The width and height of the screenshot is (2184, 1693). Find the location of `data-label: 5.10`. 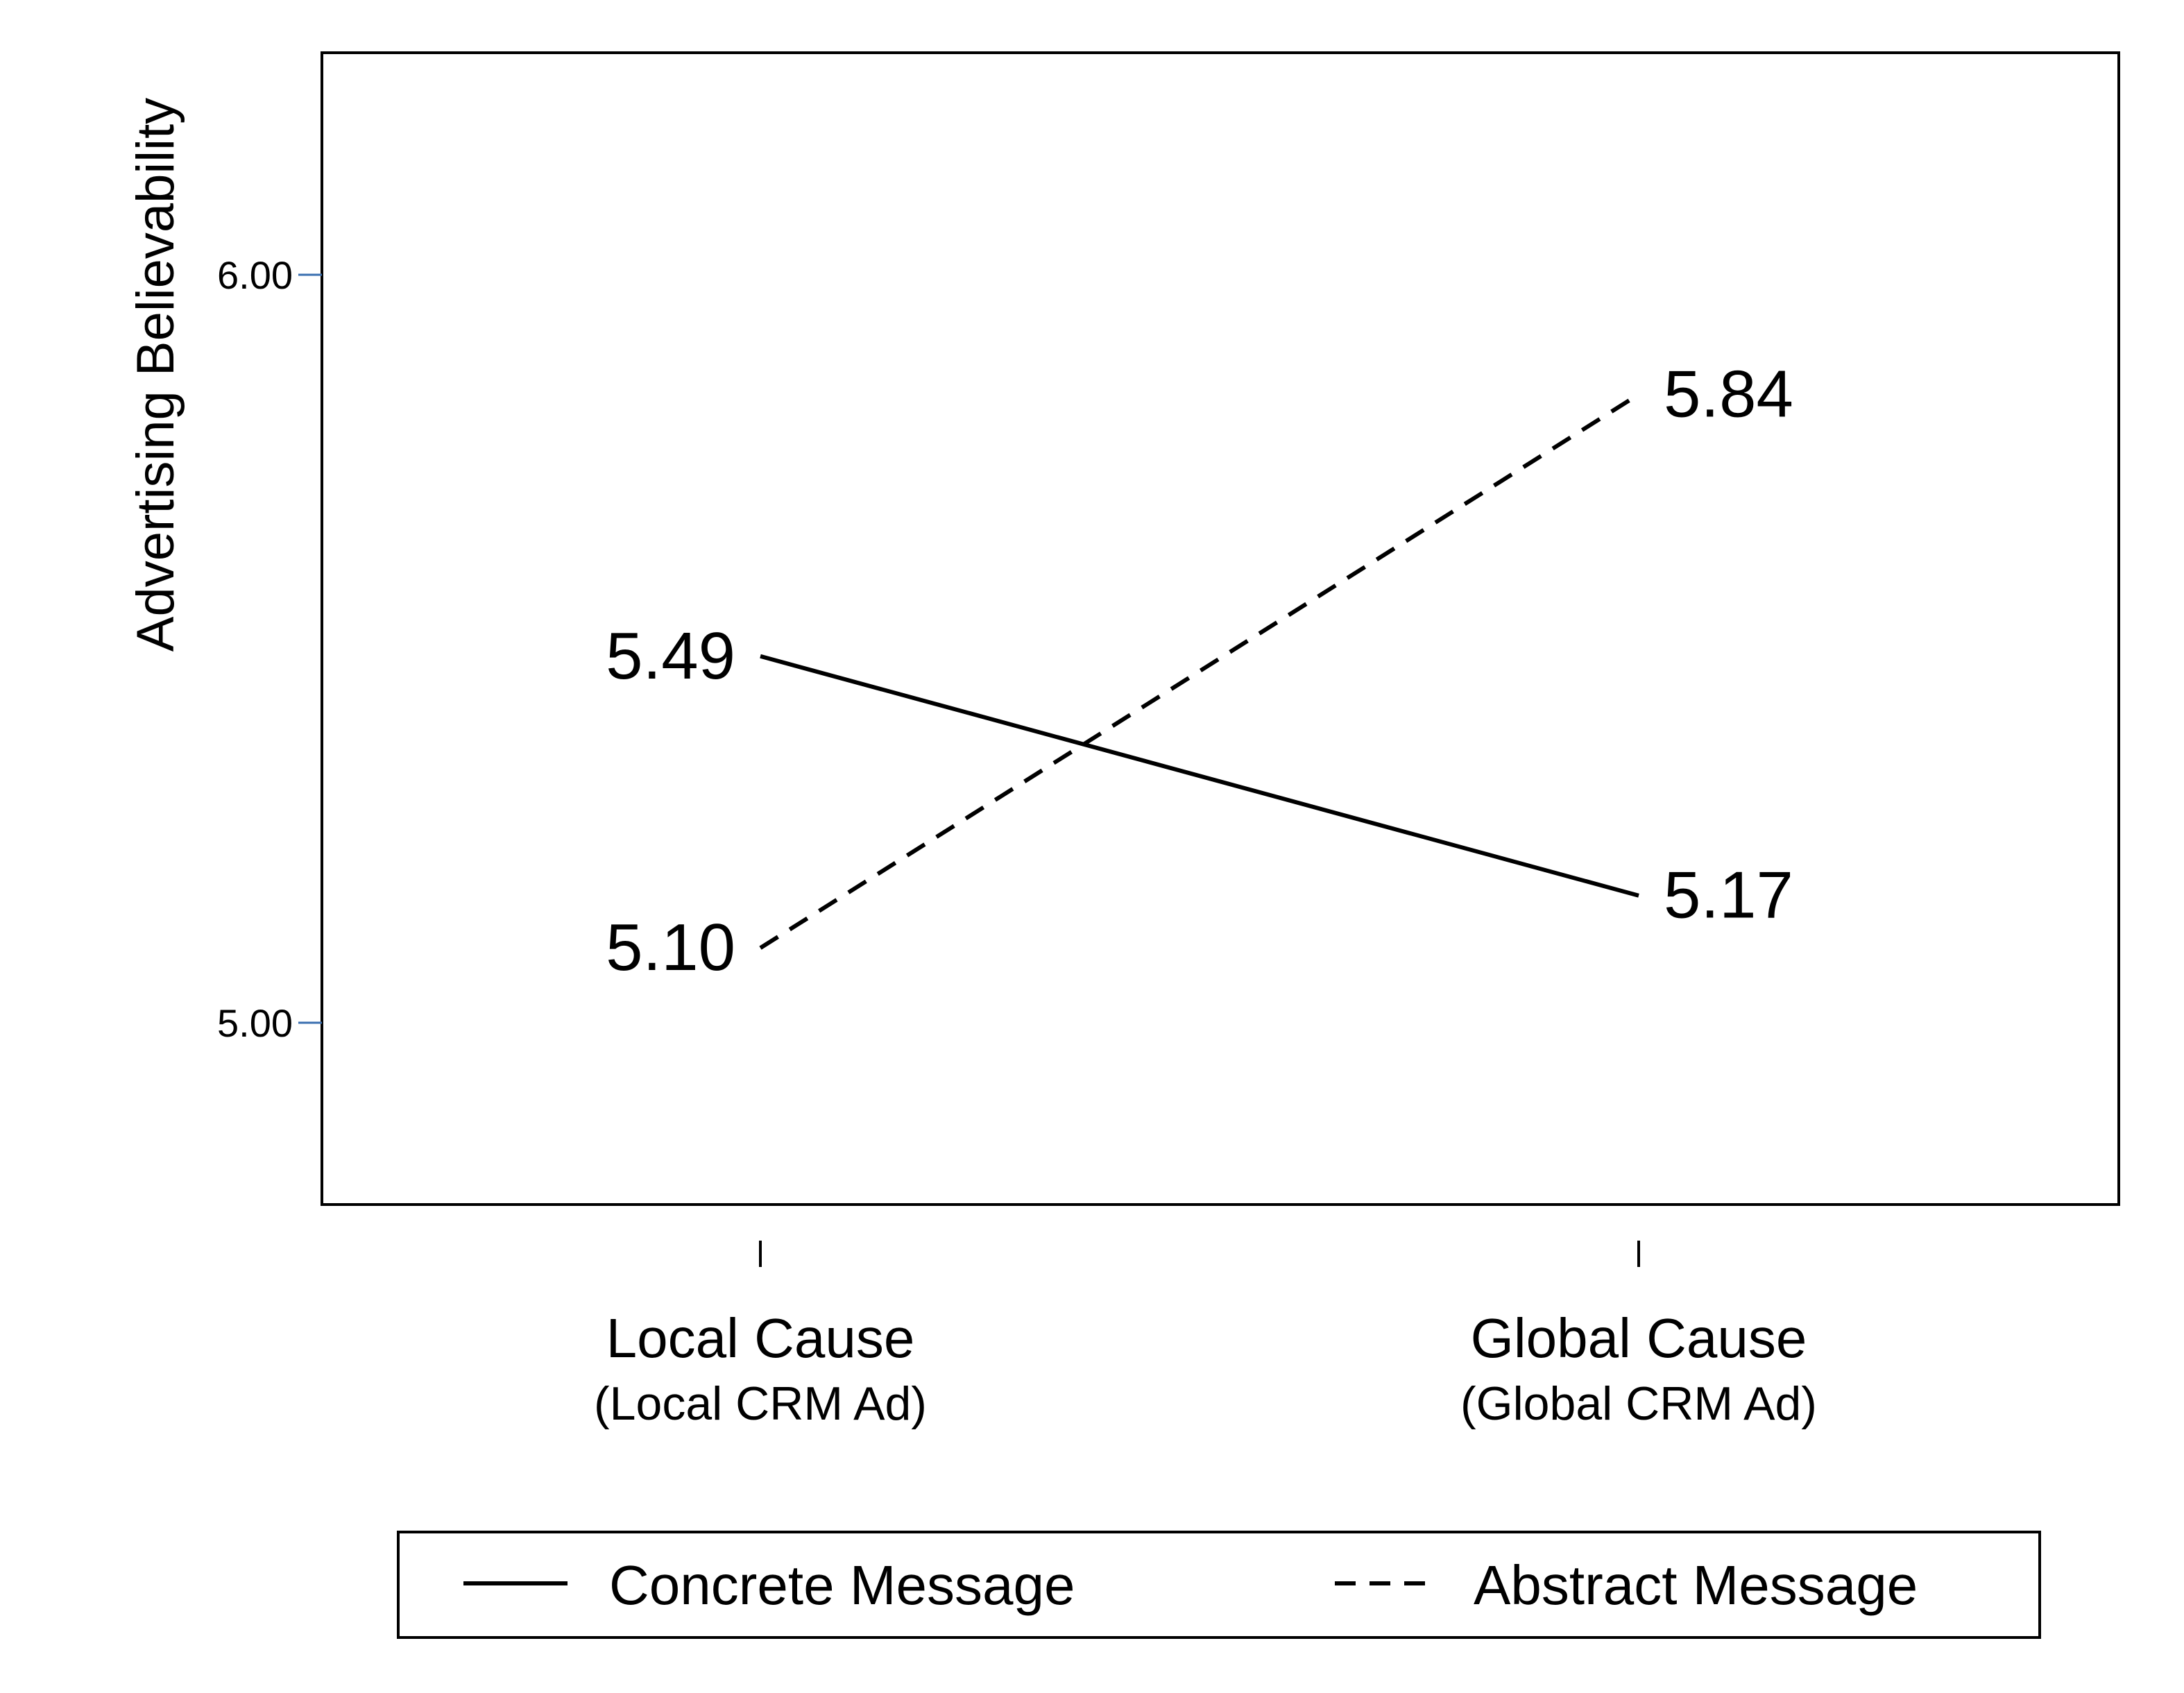

data-label: 5.10 is located at coordinates (670, 947).